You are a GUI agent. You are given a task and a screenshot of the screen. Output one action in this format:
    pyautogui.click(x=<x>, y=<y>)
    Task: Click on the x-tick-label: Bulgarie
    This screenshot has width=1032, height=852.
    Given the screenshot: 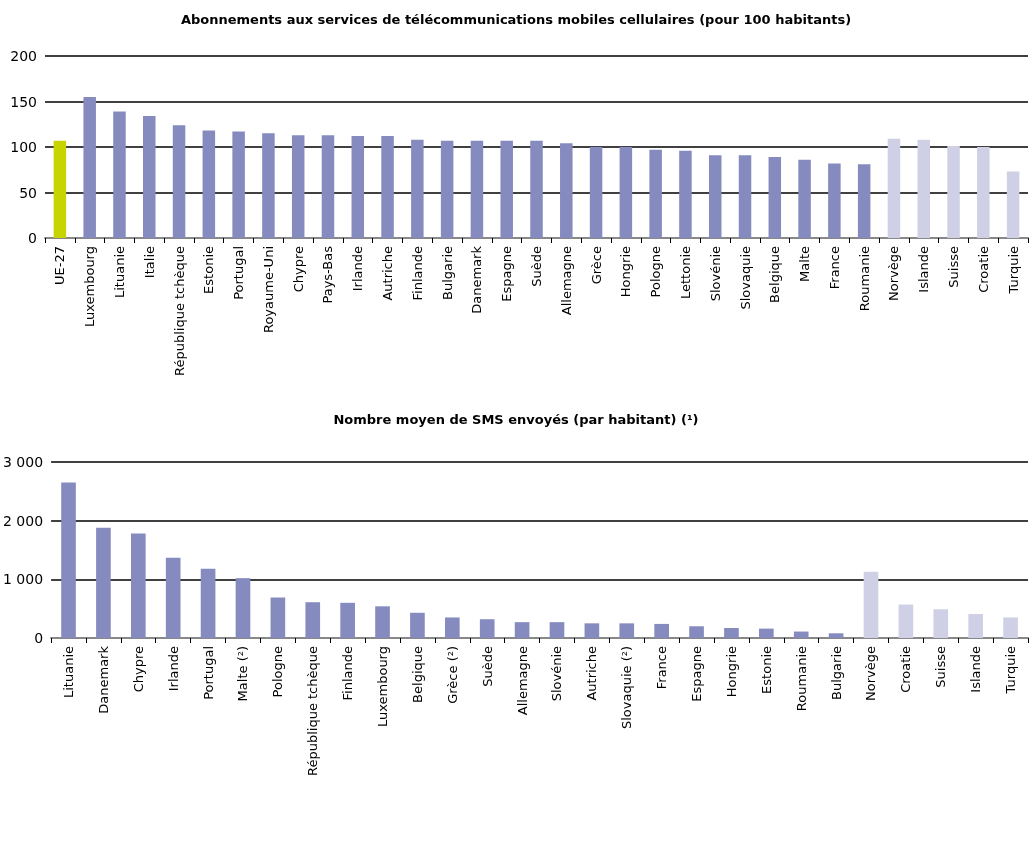 What is the action you would take?
    pyautogui.click(x=836, y=673)
    